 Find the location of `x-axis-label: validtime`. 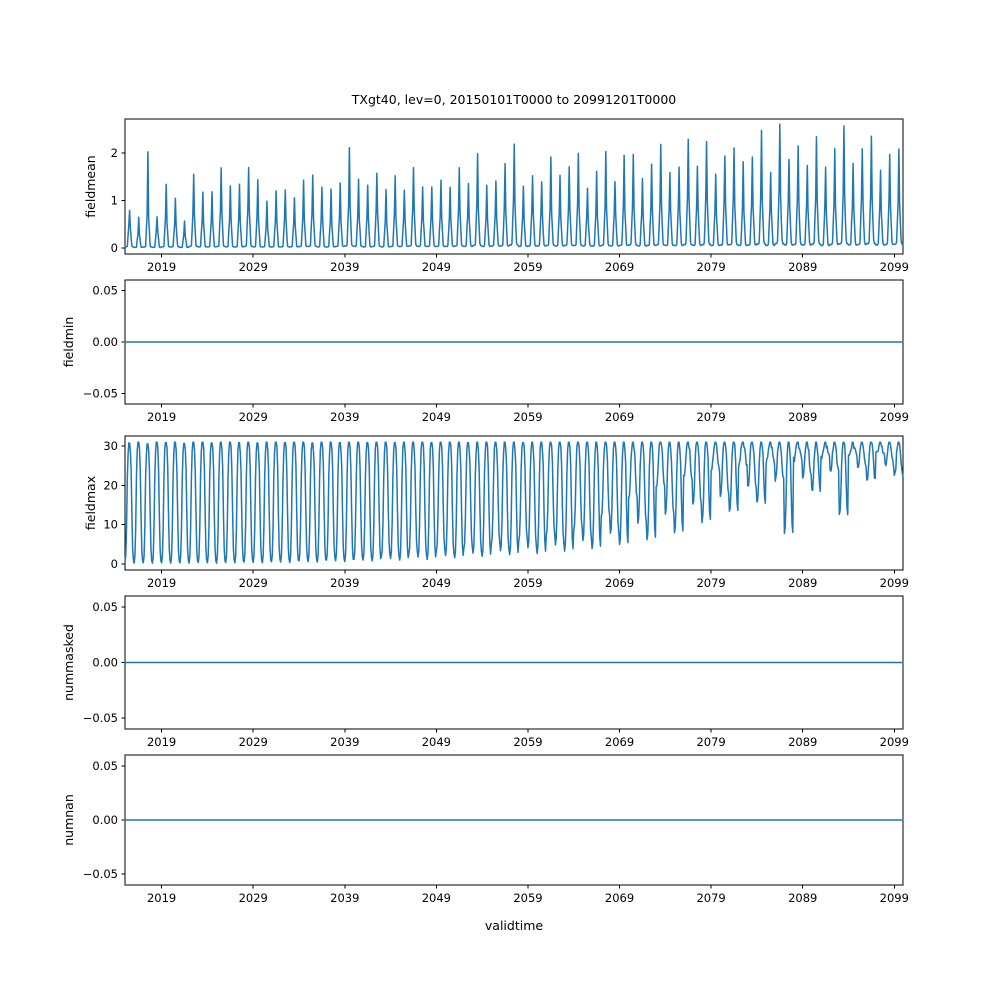

x-axis-label: validtime is located at coordinates (514, 925).